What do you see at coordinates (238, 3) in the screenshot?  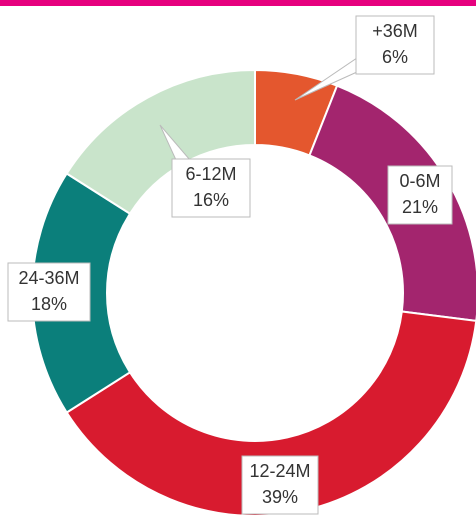 I see `top-bar` at bounding box center [238, 3].